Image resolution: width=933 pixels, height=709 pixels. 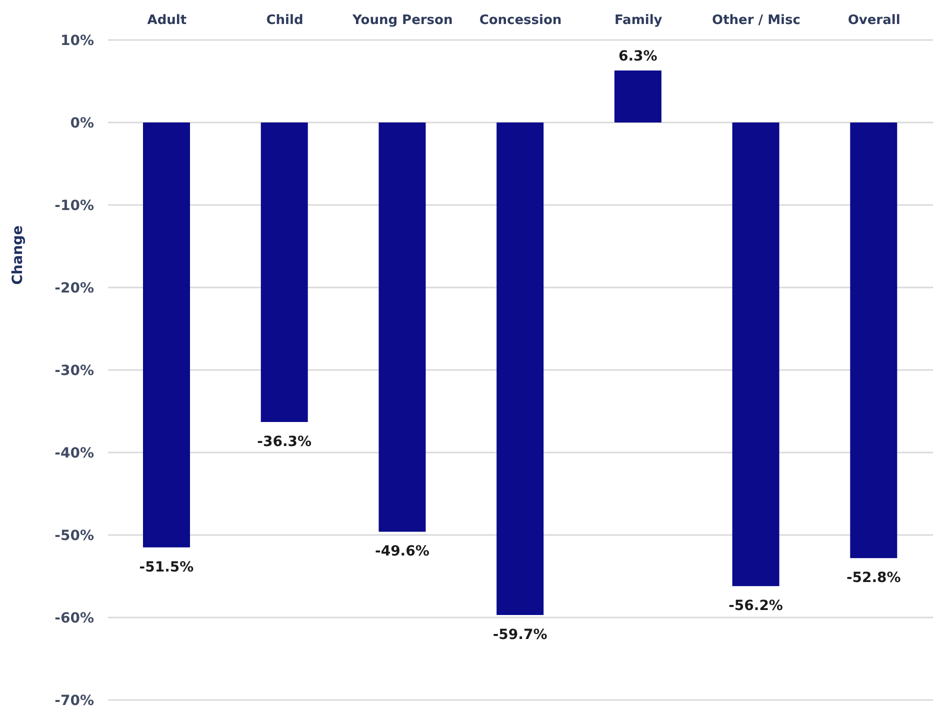 What do you see at coordinates (74, 206) in the screenshot?
I see `y-tick-label: -10%` at bounding box center [74, 206].